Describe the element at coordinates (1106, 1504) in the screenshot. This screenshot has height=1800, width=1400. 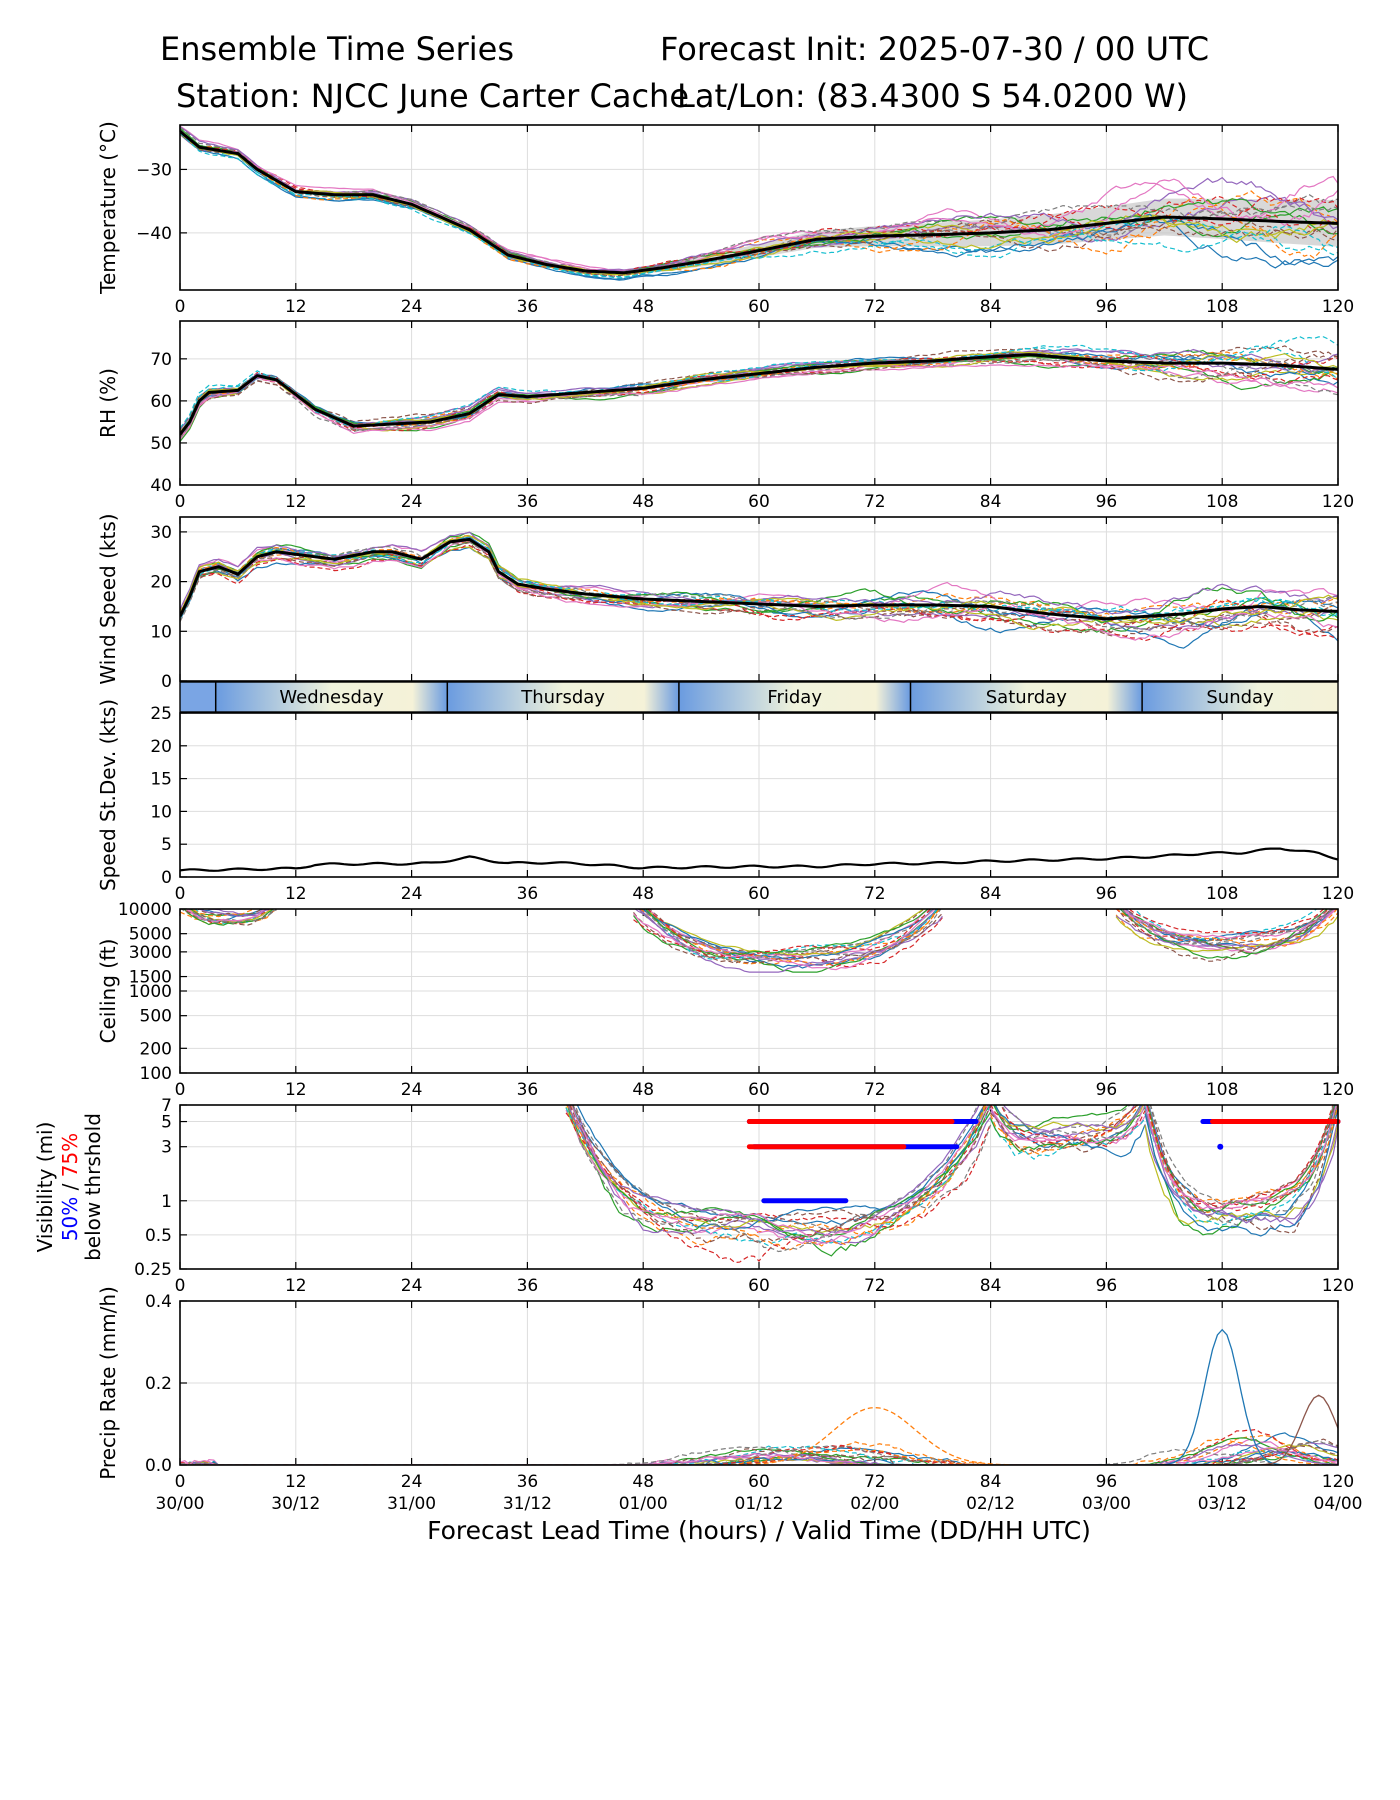
I see `valid-time-label: 03/00` at that location.